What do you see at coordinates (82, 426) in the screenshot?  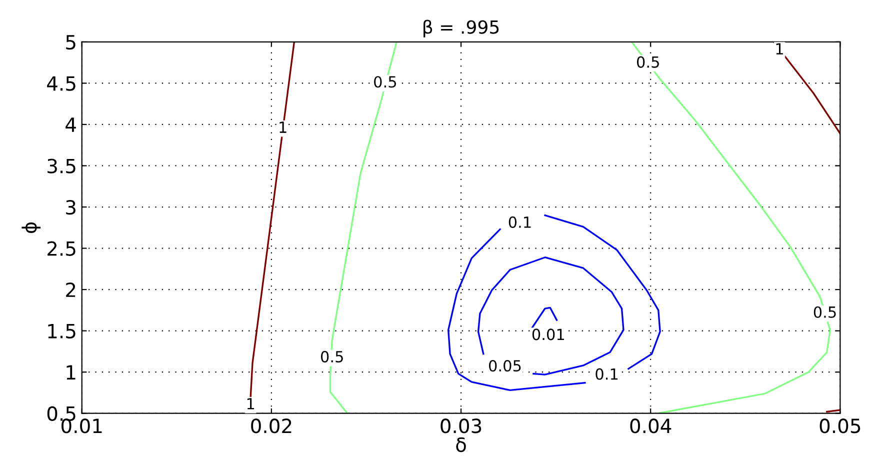 I see `x-tick-label: 0.01` at bounding box center [82, 426].